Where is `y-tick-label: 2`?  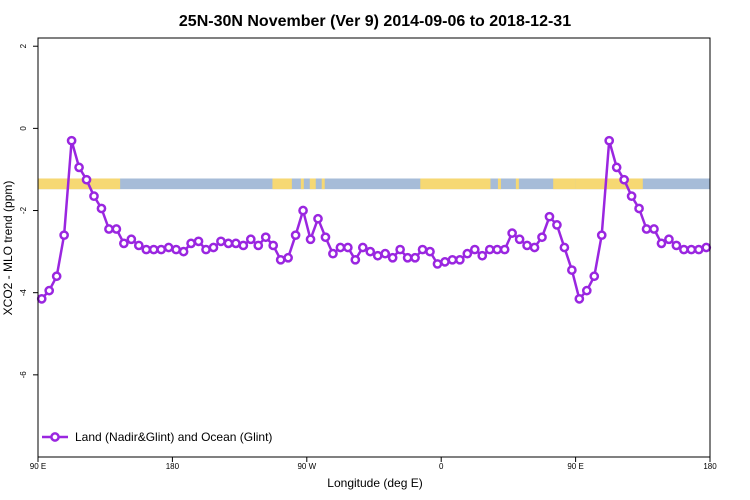 y-tick-label: 2 is located at coordinates (23, 45).